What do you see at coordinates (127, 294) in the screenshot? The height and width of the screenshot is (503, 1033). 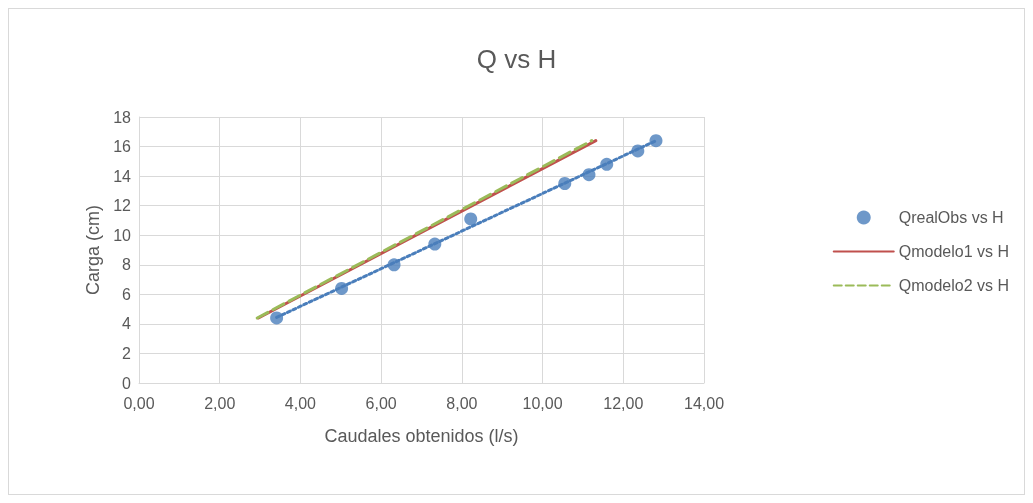 I see `y-tick-label: 6` at bounding box center [127, 294].